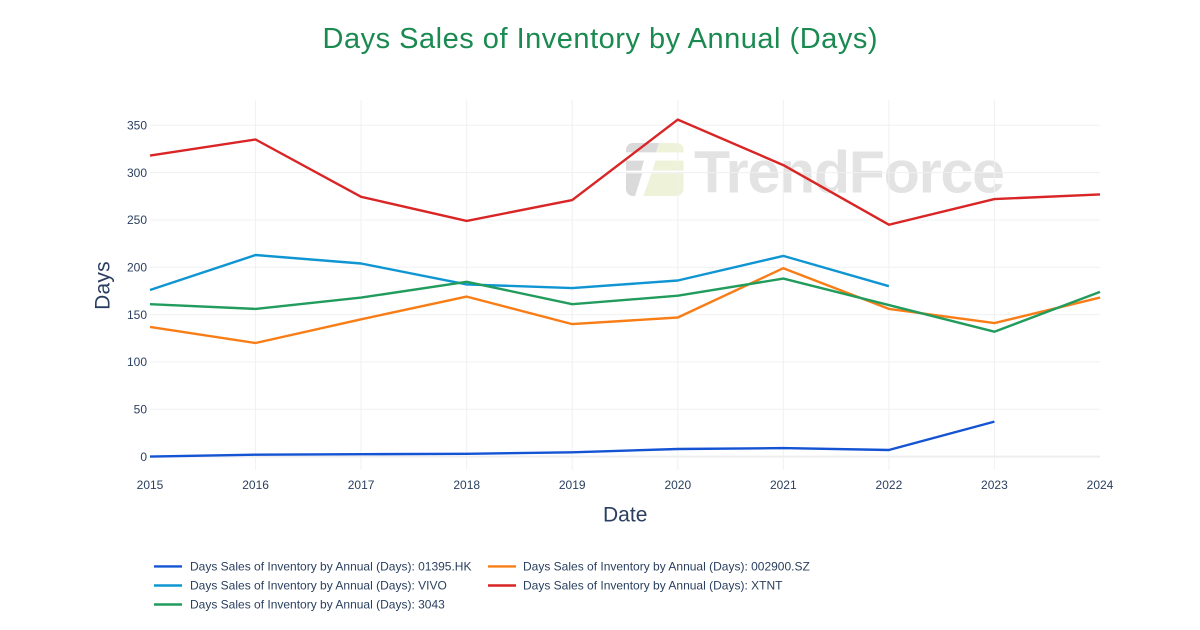 The width and height of the screenshot is (1200, 630). I want to click on svg-text: 2021, so click(783, 485).